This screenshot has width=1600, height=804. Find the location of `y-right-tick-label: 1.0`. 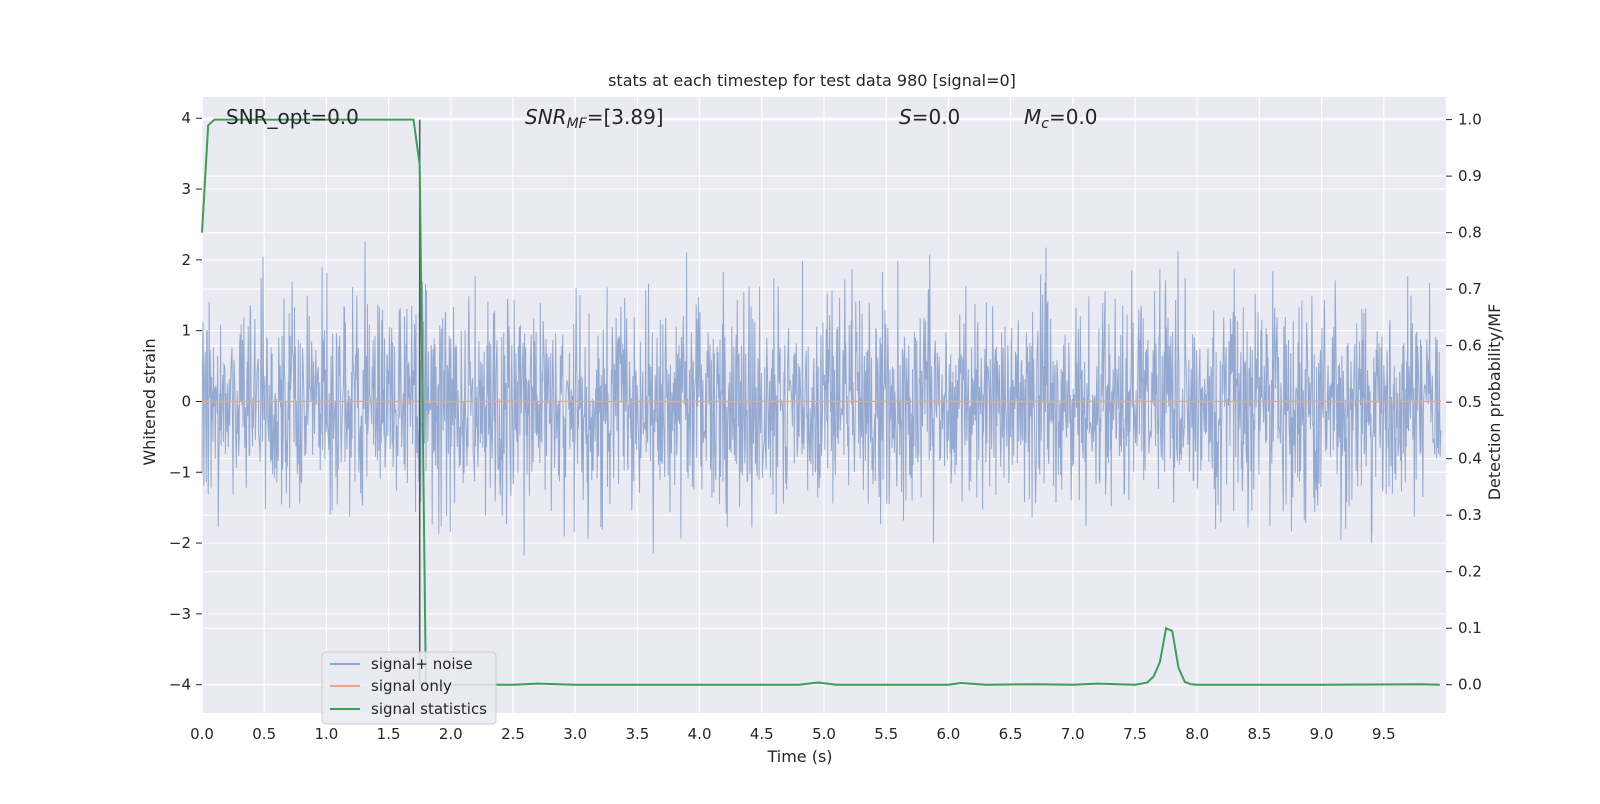

y-right-tick-label: 1.0 is located at coordinates (1470, 120).